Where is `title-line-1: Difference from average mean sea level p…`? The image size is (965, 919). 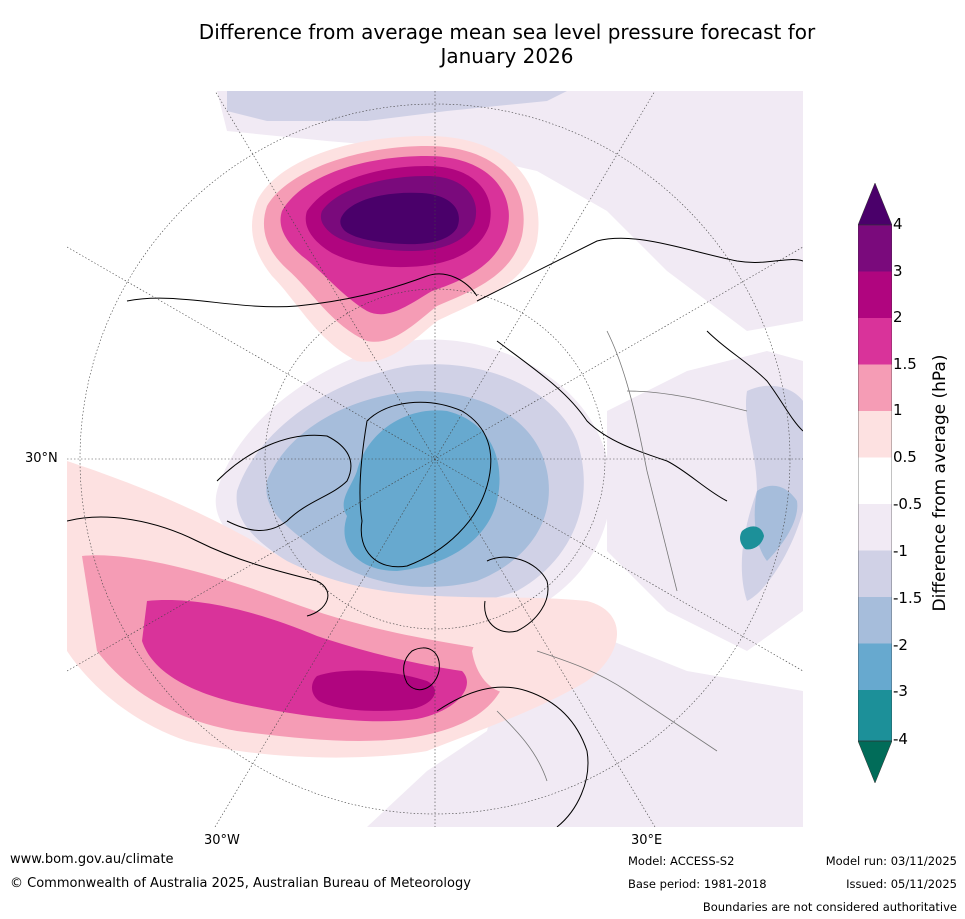 title-line-1: Difference from average mean sea level p… is located at coordinates (507, 32).